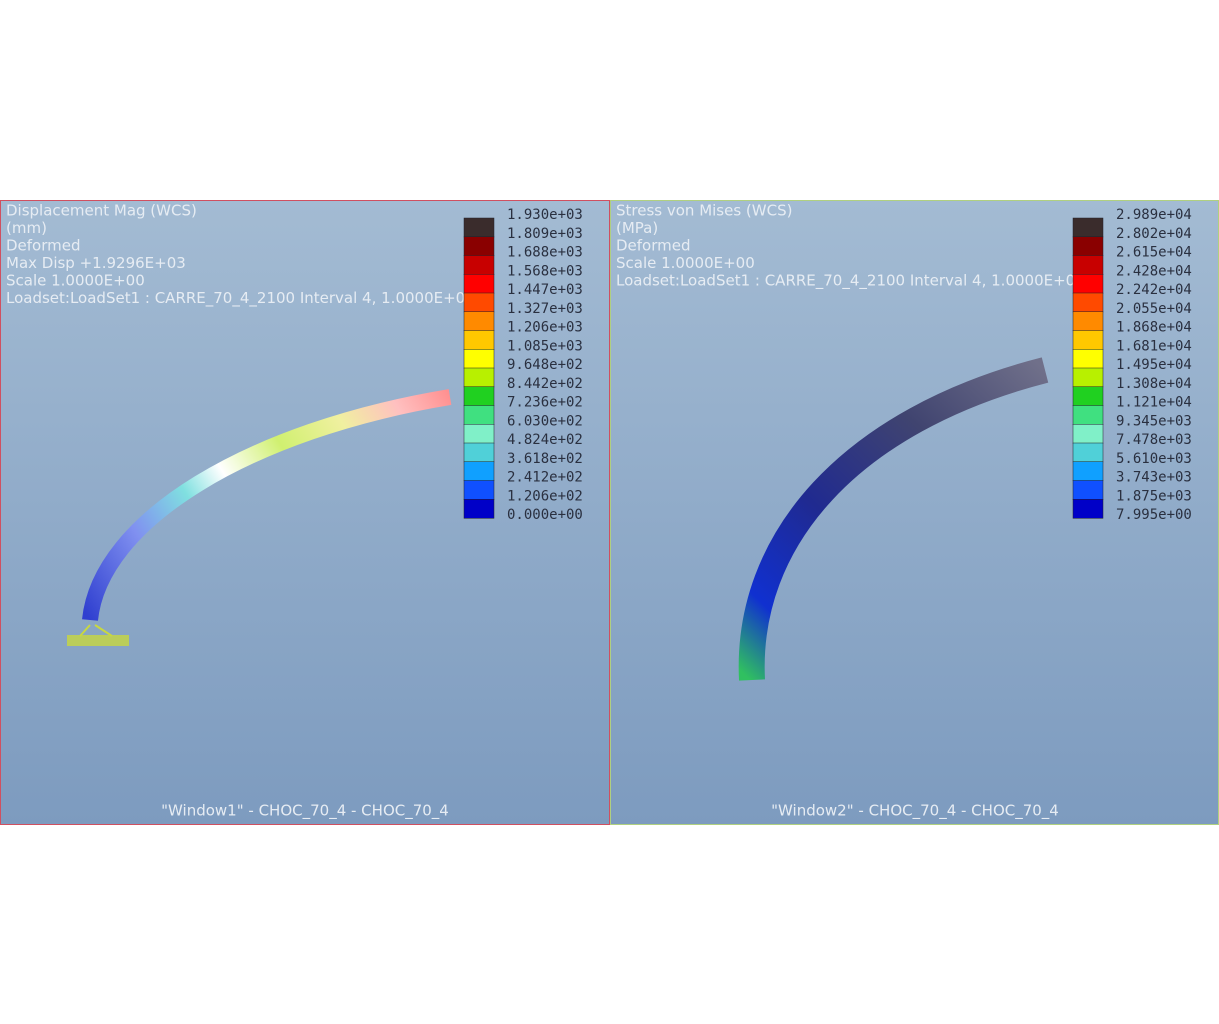 Image resolution: width=1219 pixels, height=1024 pixels. I want to click on legend-label: 1.327e+03, so click(545, 309).